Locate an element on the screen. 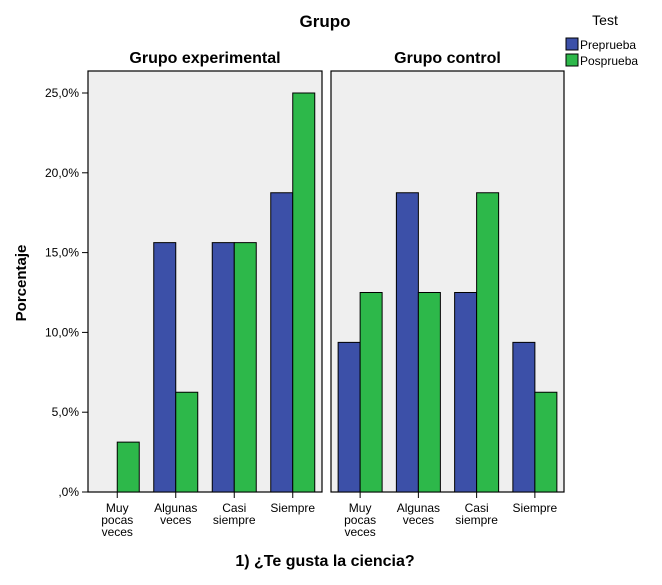 The height and width of the screenshot is (585, 662). legend: Preprueba Posprueba is located at coordinates (601, 52).